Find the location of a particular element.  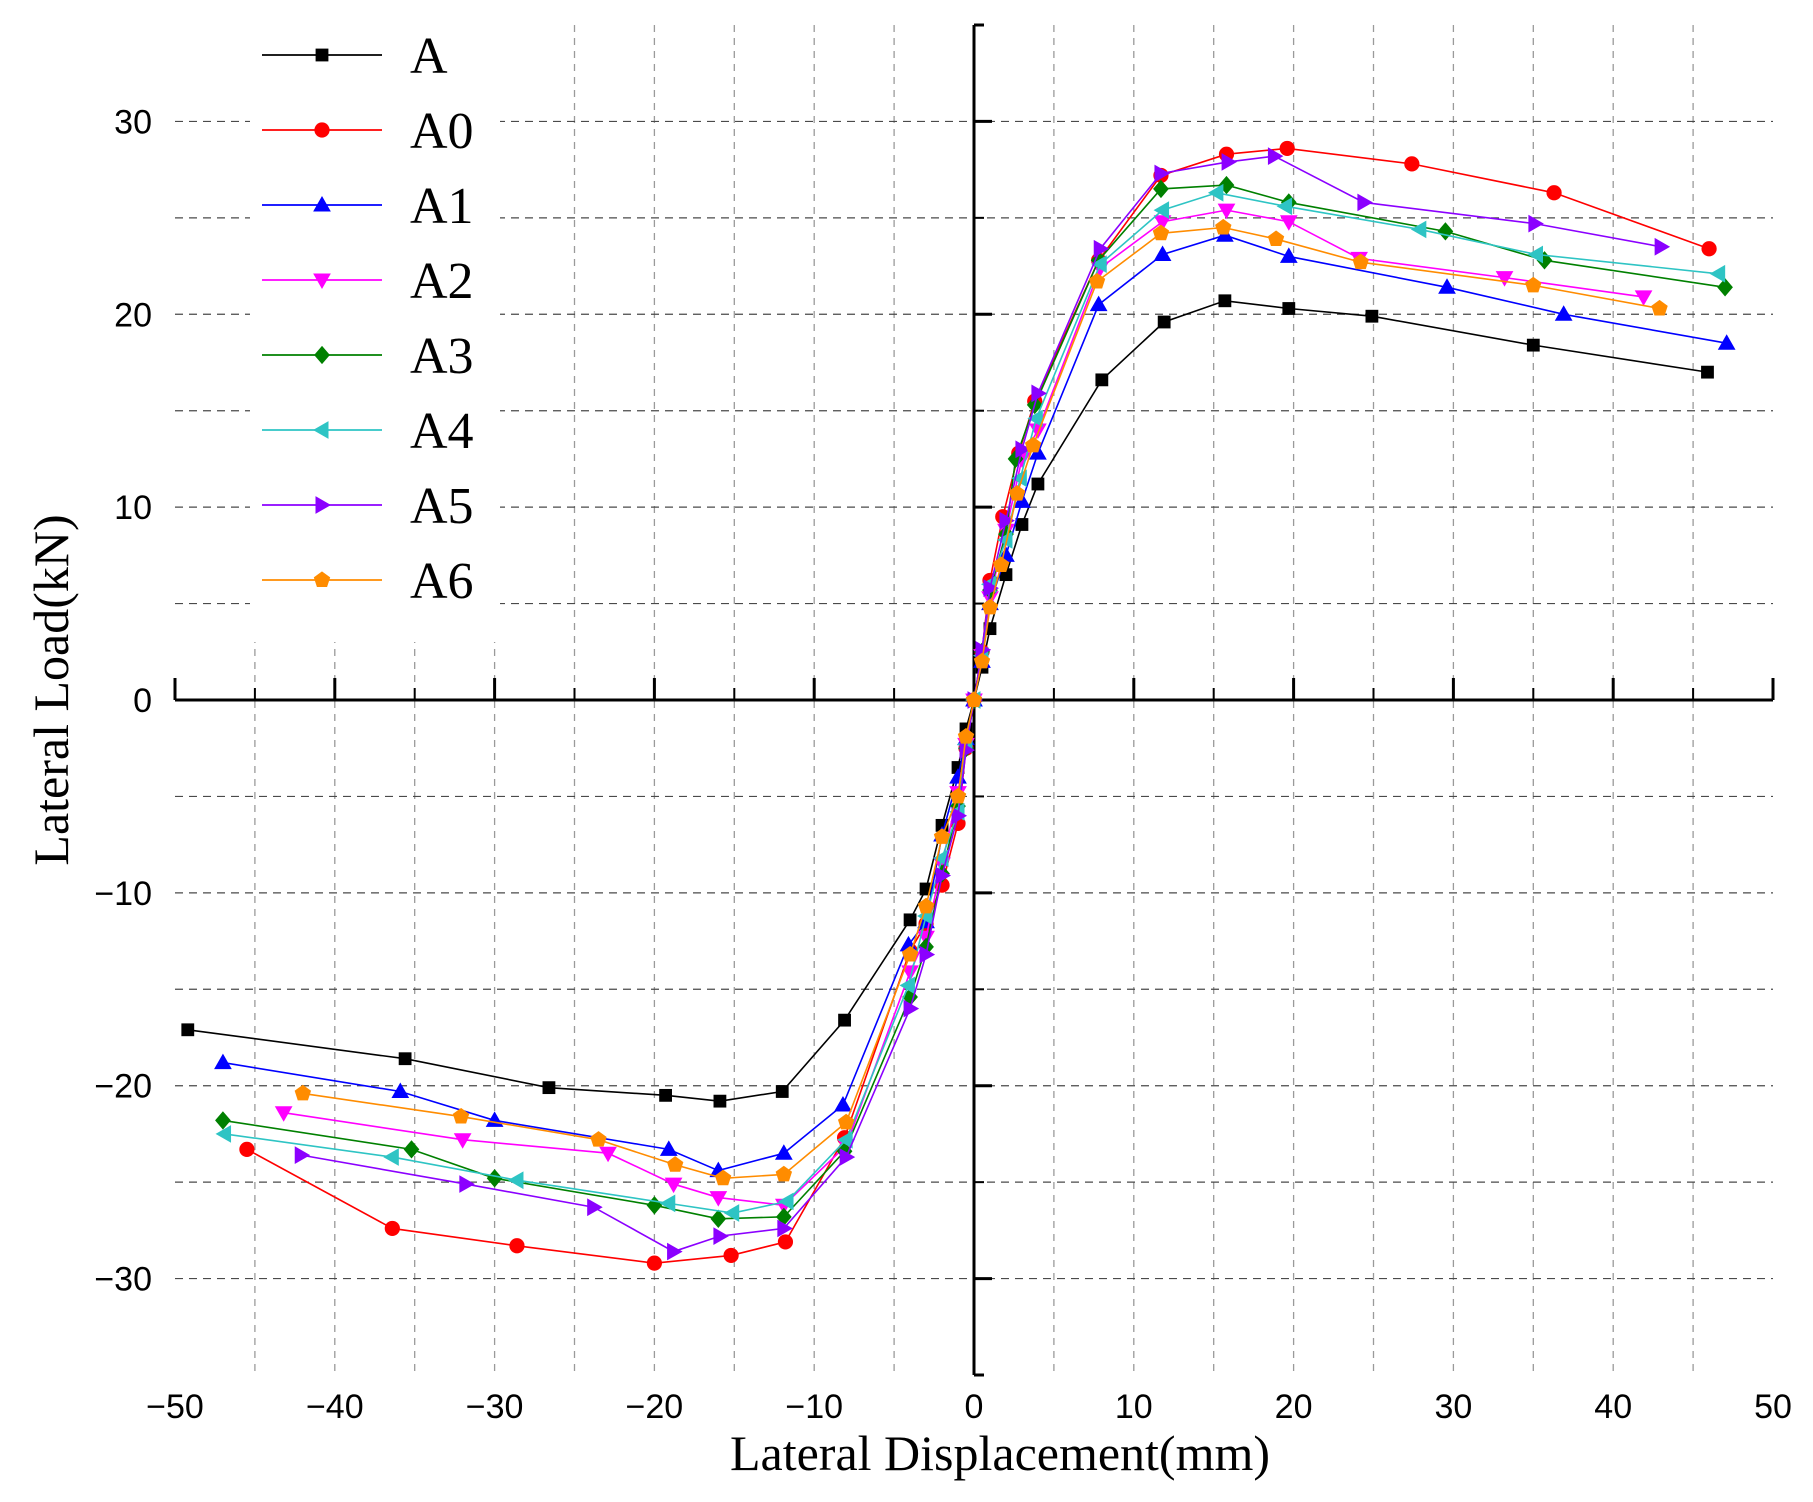

x-tick-label: 50 is located at coordinates (1773, 1407).